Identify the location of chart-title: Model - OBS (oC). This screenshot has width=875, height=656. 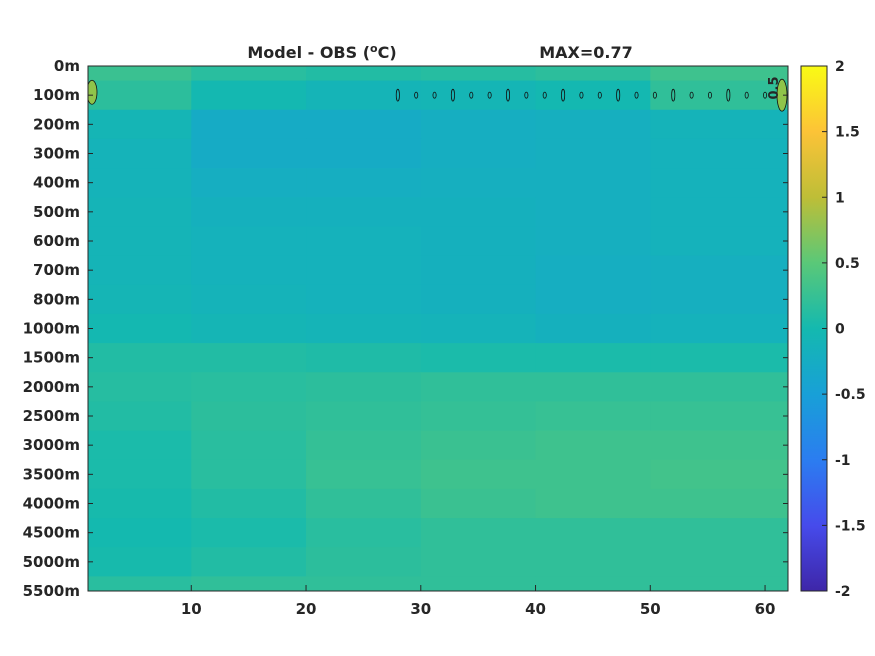
(321, 52).